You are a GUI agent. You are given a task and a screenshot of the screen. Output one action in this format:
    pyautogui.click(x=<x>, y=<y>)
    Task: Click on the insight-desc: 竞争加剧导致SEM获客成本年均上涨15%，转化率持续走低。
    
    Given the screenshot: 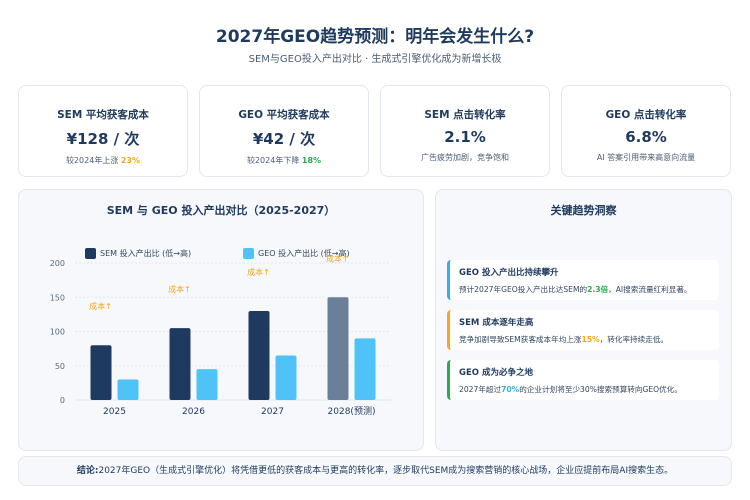 What is the action you would take?
    pyautogui.click(x=564, y=339)
    